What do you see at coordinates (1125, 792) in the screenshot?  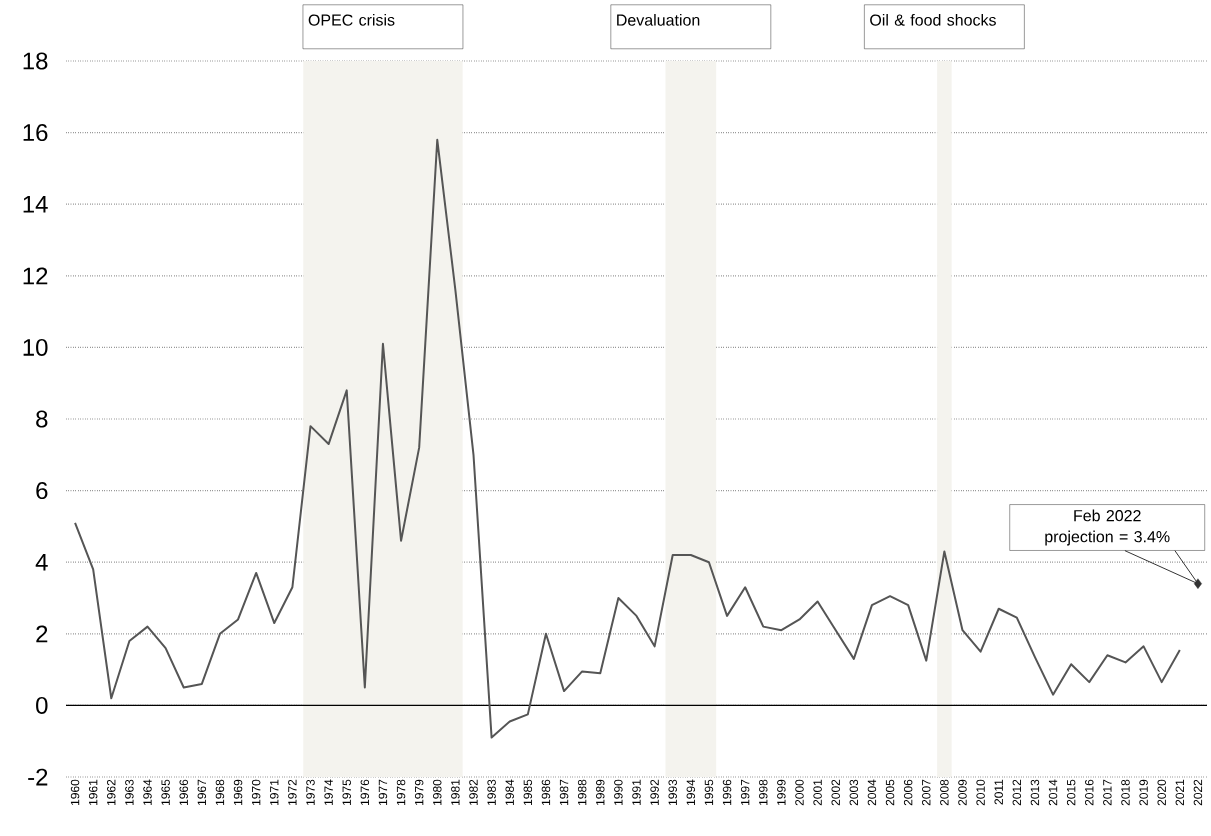 I see `x-tick-label: 2018` at bounding box center [1125, 792].